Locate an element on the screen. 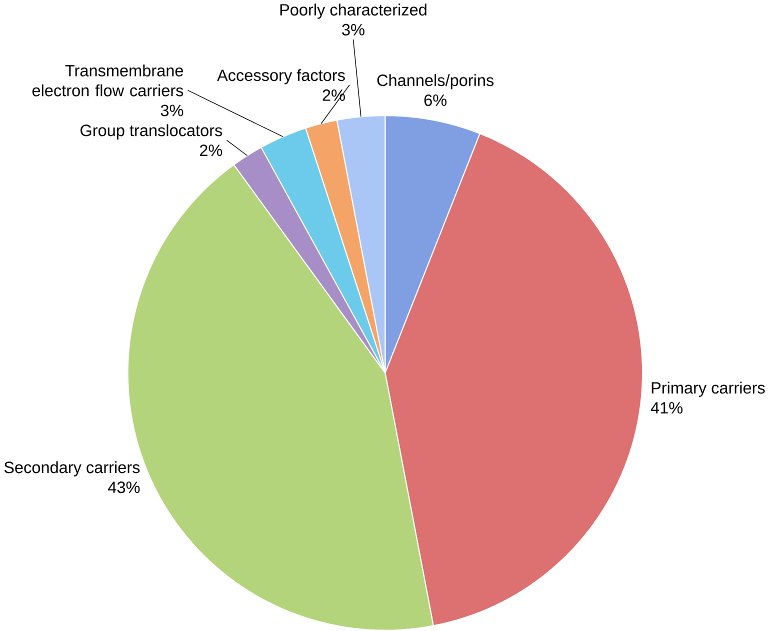 This screenshot has height=631, width=769. slice-label: Secondary carriers is located at coordinates (72, 468).